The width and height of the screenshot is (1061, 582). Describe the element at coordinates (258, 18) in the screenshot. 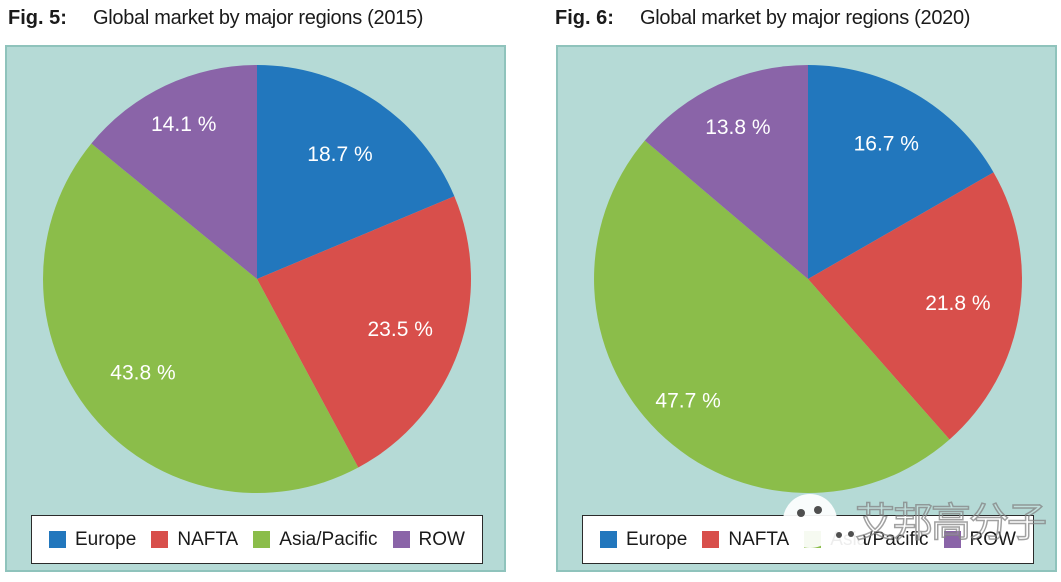

I see `fig5-caption: Global market by major regions (2015)` at that location.